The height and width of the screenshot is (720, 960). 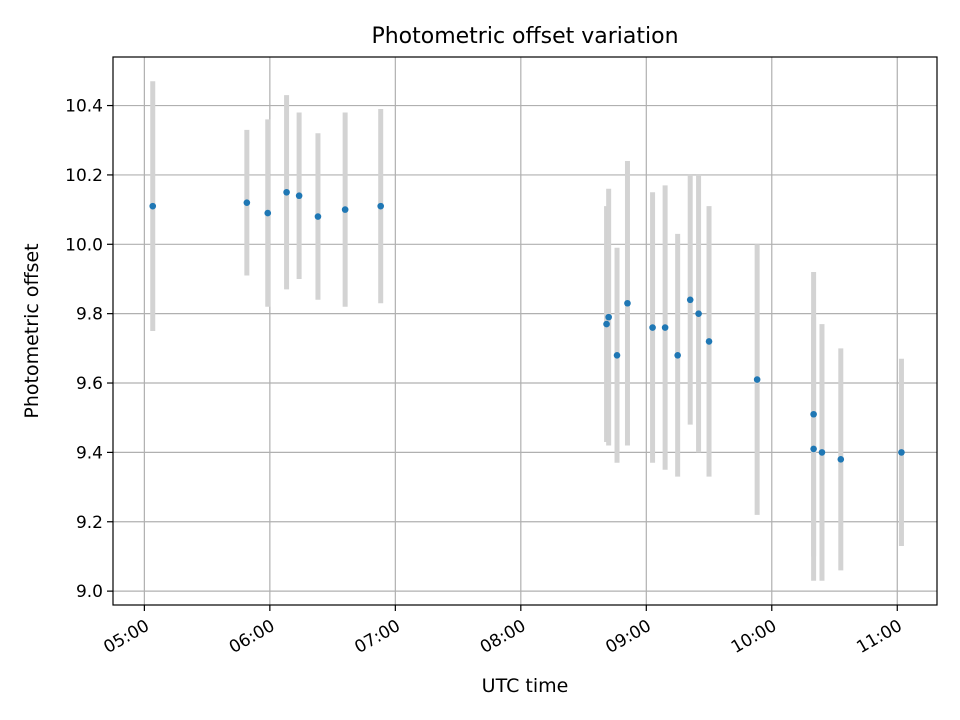 I want to click on y-tick-label: 9.4, so click(x=89, y=453).